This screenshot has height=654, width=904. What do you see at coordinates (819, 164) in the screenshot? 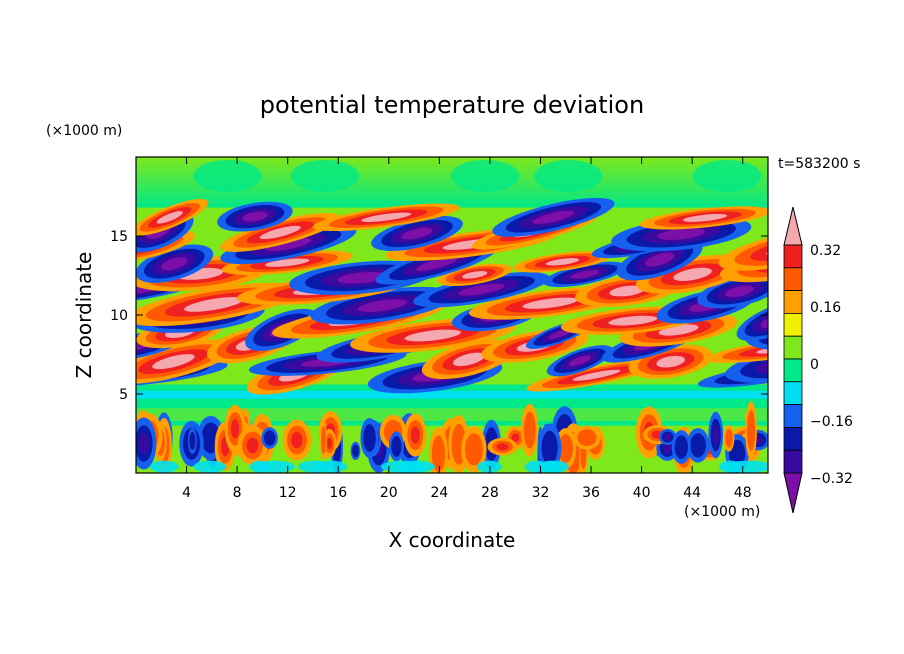
I see `time-label: t=583200 s` at bounding box center [819, 164].